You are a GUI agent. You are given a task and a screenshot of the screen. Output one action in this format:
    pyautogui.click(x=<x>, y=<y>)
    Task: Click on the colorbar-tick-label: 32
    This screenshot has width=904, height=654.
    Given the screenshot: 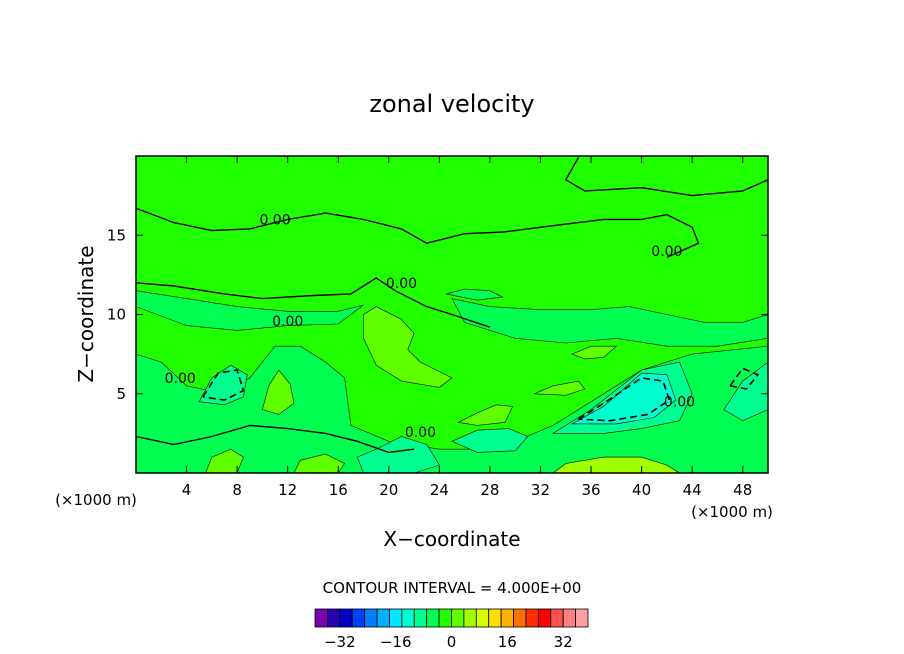 What is the action you would take?
    pyautogui.click(x=563, y=642)
    